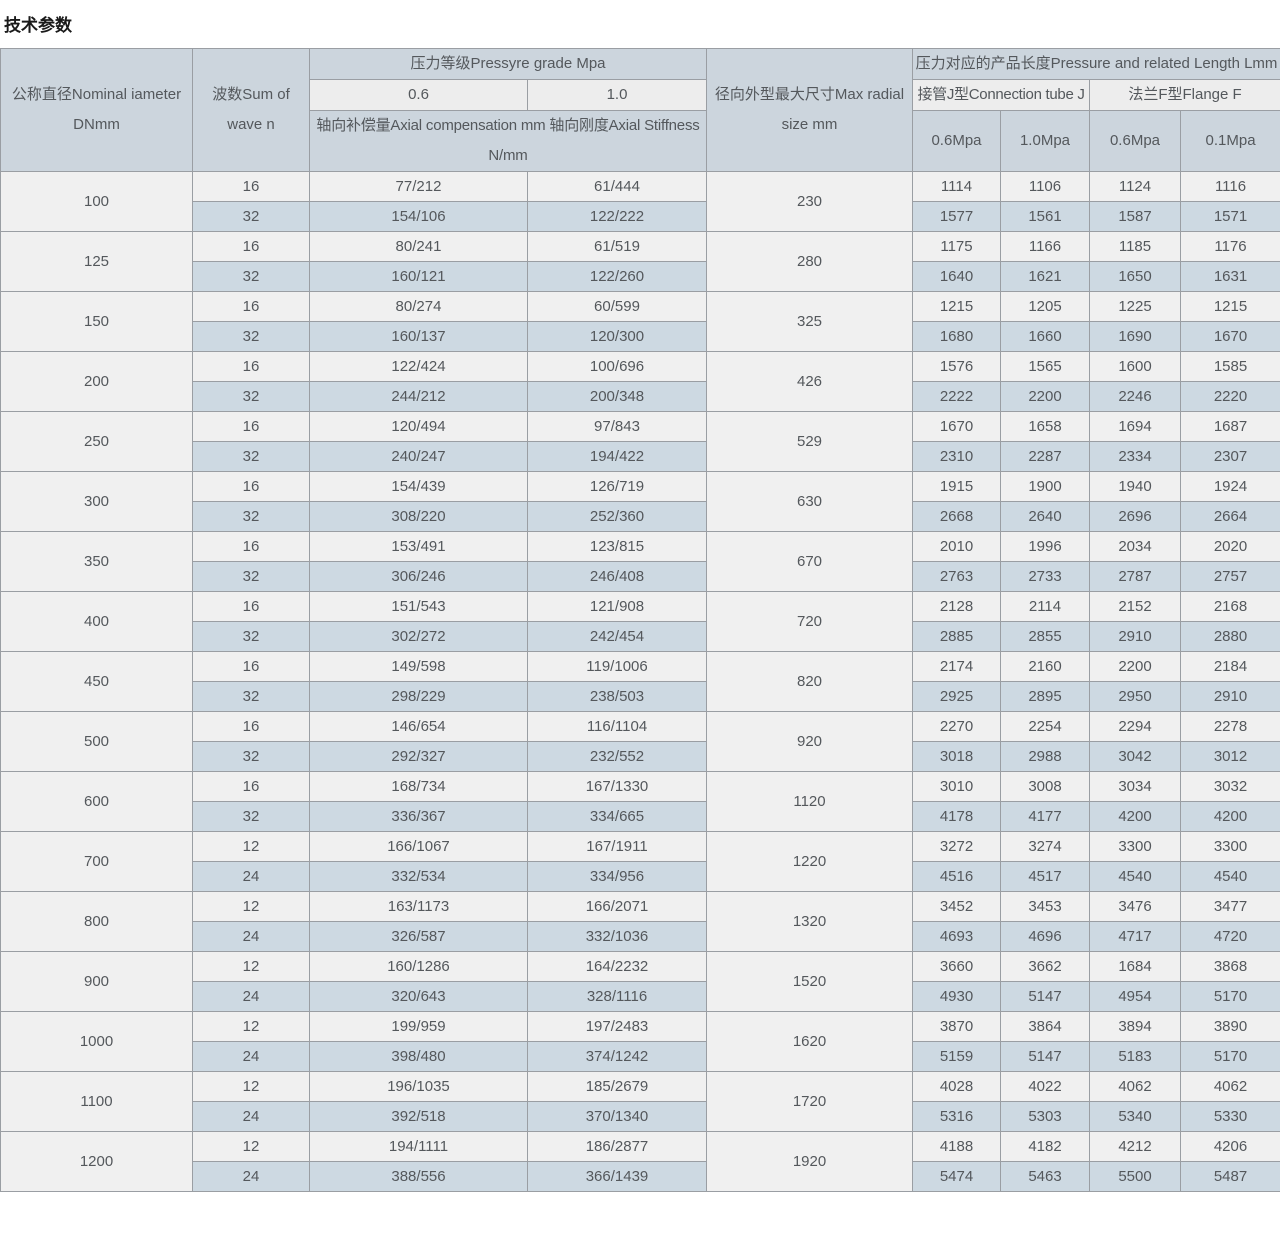 This screenshot has height=1243, width=1280. Describe the element at coordinates (617, 426) in the screenshot. I see `axial-10-cell: 97/843` at that location.